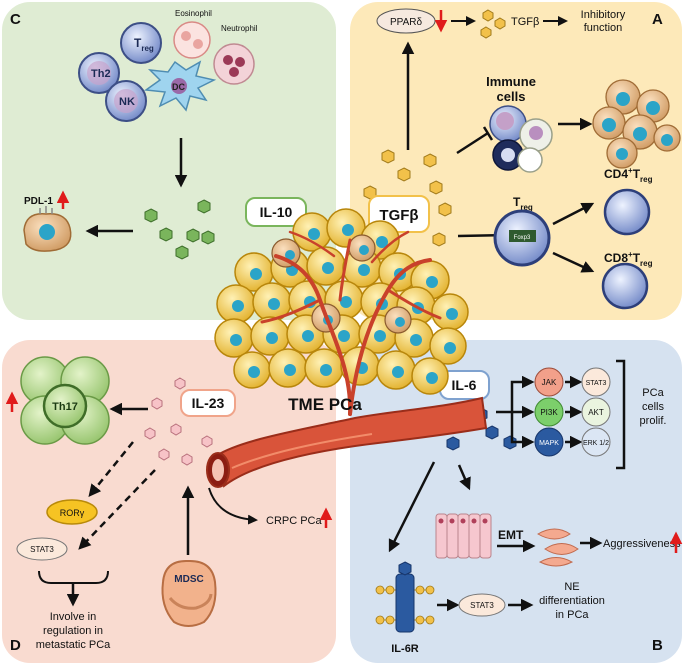  I want to click on nk-label: NK, so click(127, 102).